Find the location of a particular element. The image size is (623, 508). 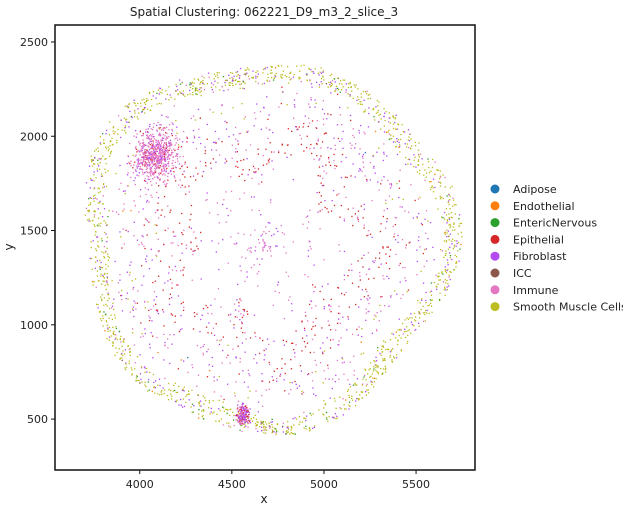

x-tick-label: 4000 is located at coordinates (140, 484).